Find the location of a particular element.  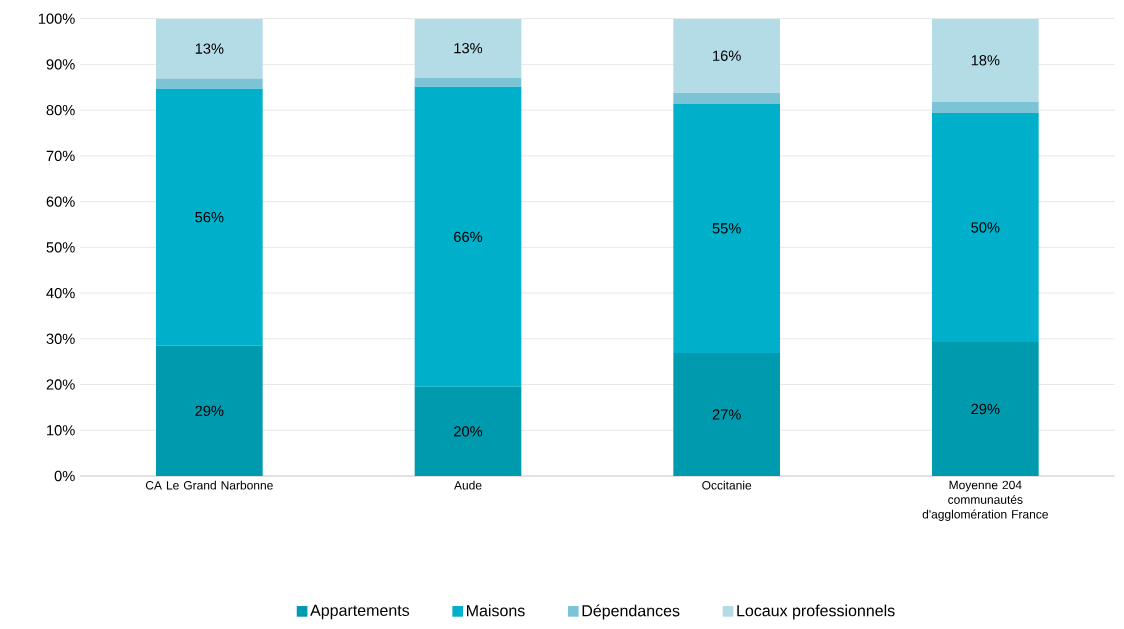

data-label: 55% is located at coordinates (726, 228).